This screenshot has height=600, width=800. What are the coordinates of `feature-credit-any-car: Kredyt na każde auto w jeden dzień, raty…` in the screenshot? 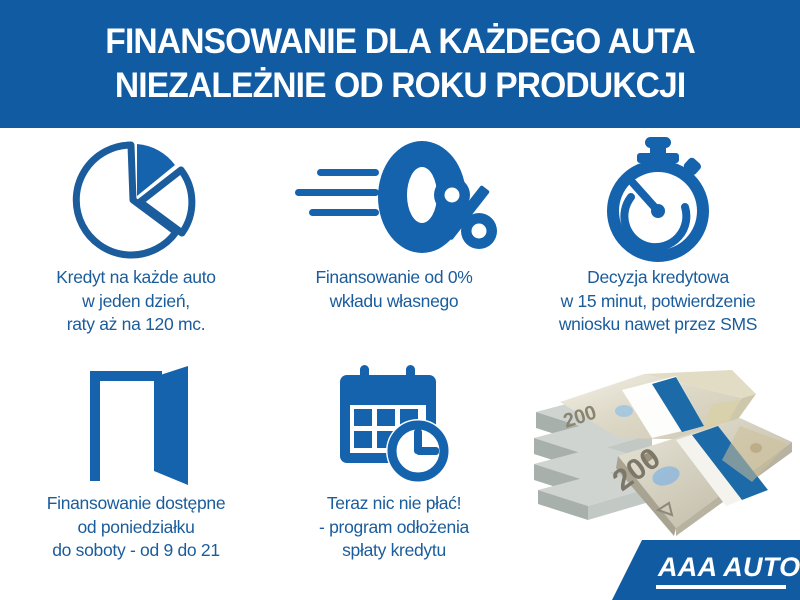 It's located at (136, 249).